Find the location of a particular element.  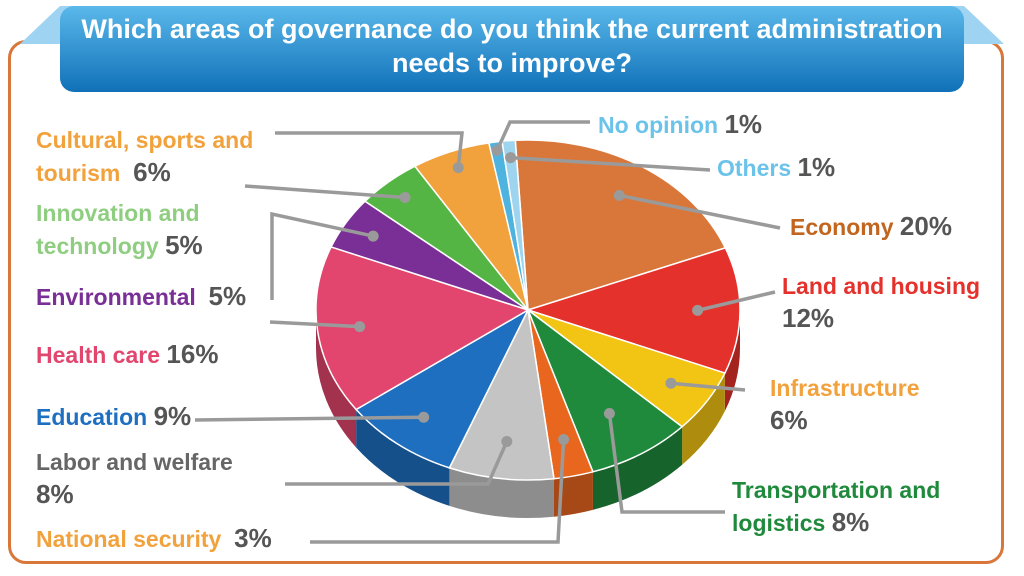

label-national-security: National security 3% is located at coordinates (154, 538).